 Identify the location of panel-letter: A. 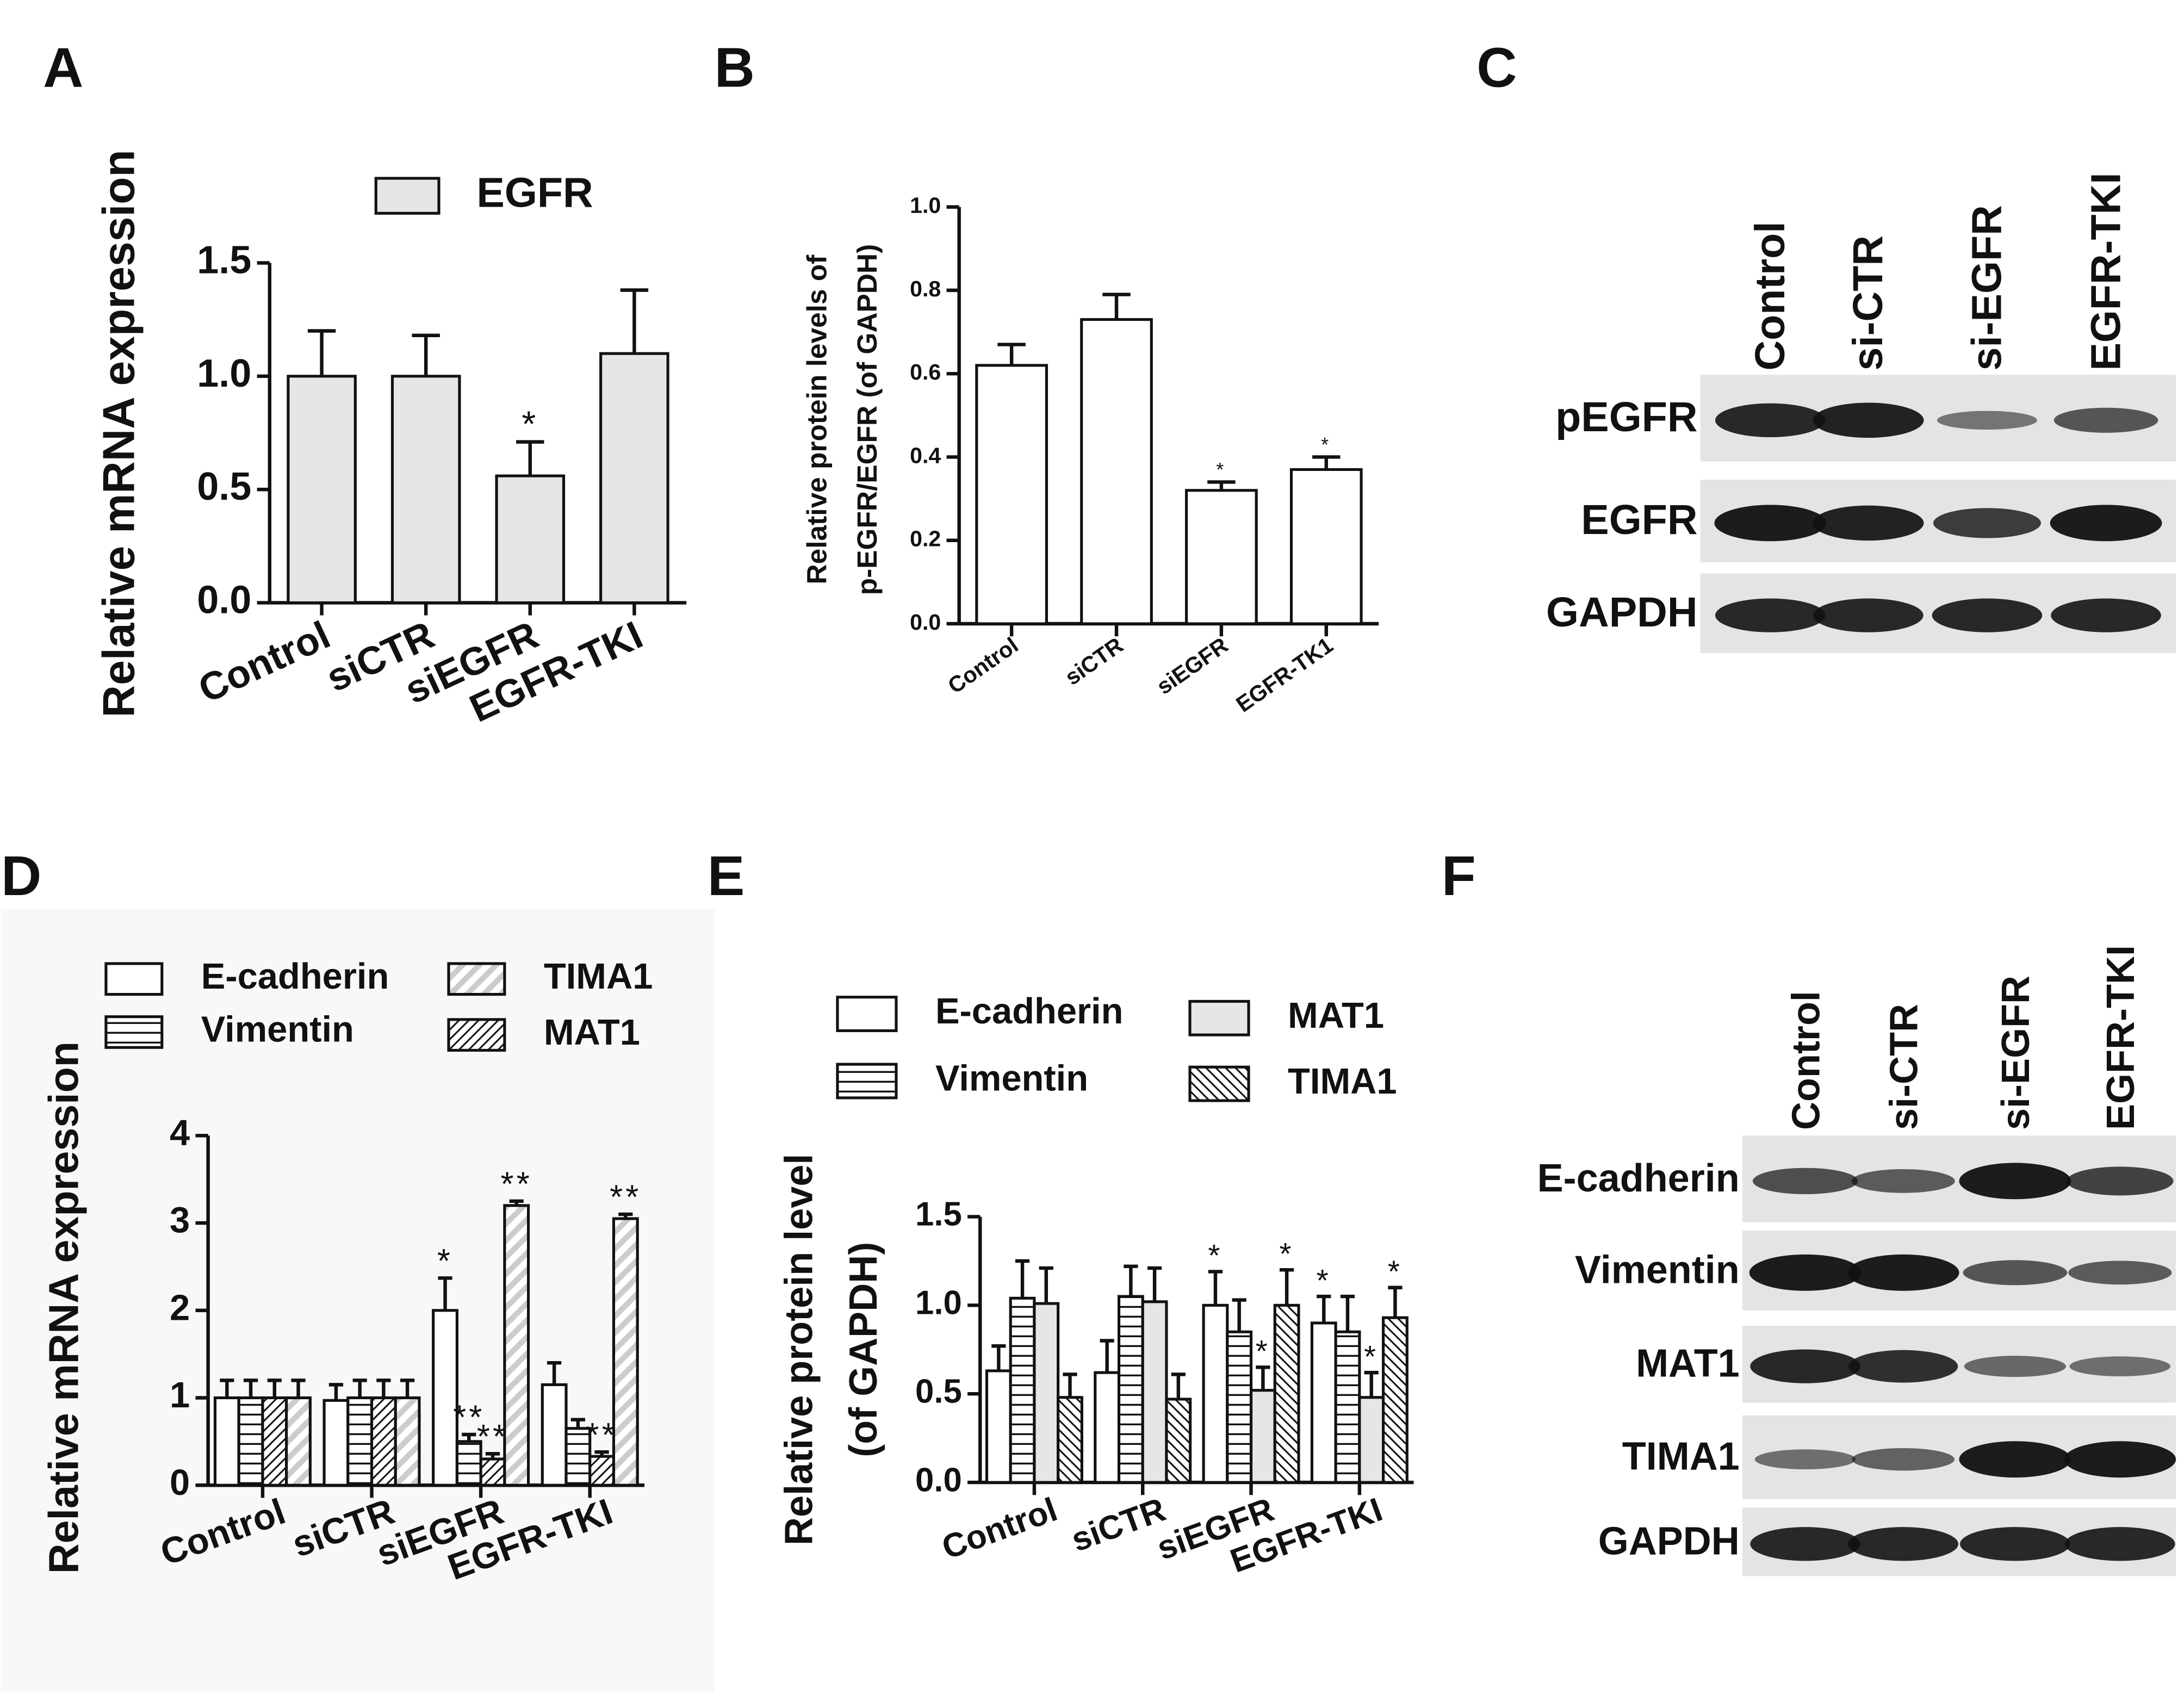
(63, 67).